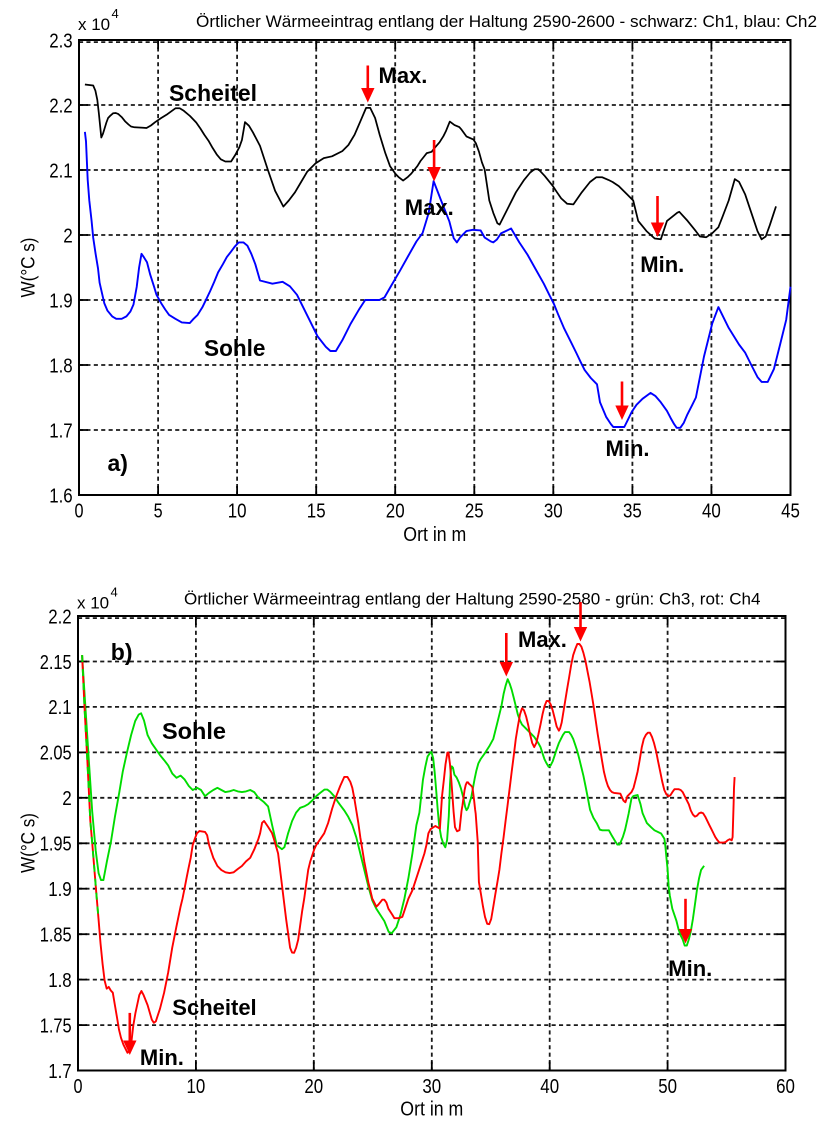 This screenshot has width=824, height=1124. I want to click on svg-text: 2.3, so click(61, 41).